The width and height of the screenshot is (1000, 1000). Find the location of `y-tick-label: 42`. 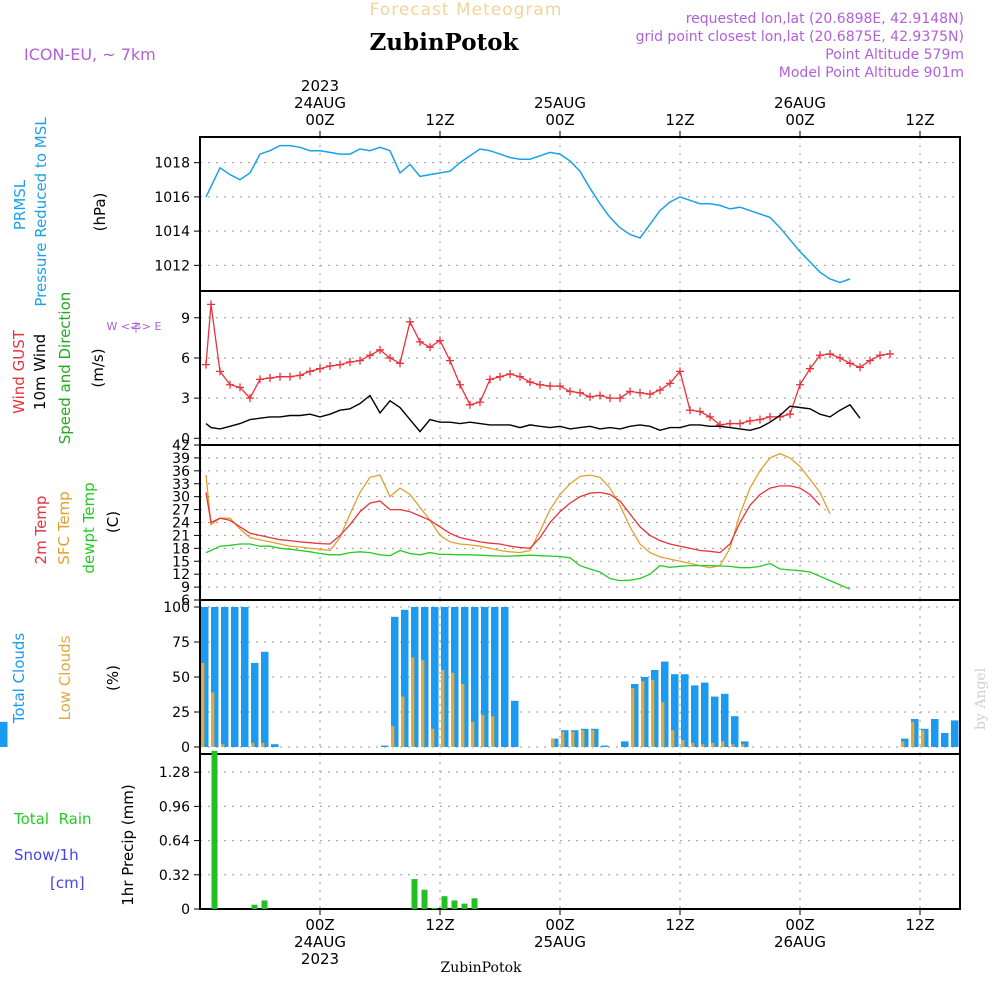

y-tick-label: 42 is located at coordinates (181, 446).